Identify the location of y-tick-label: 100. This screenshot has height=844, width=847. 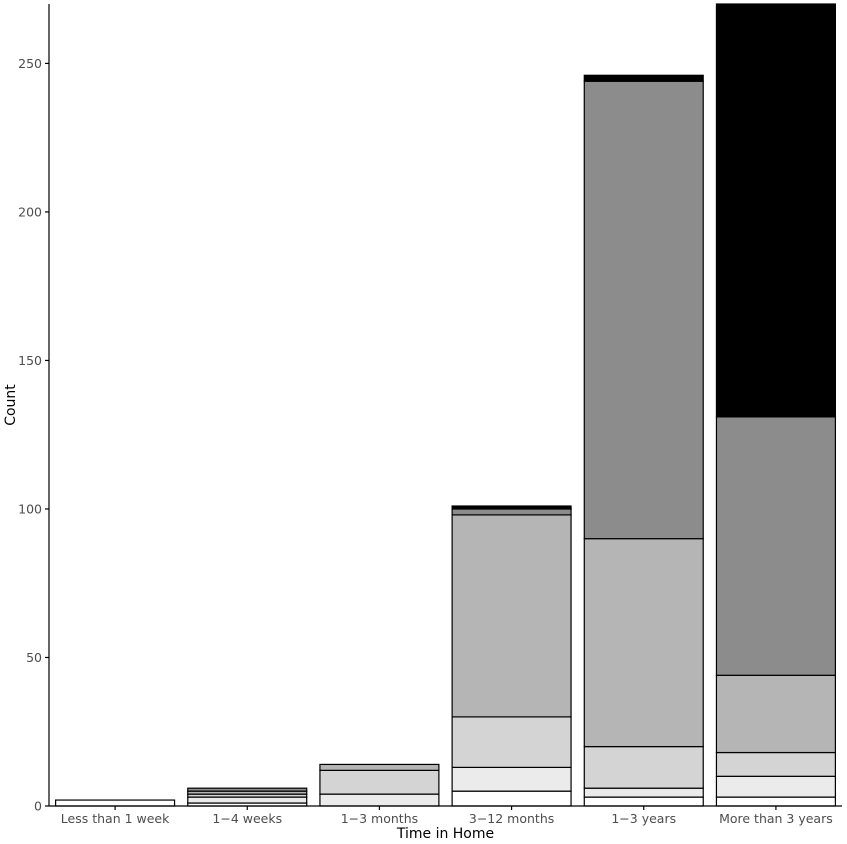
(30, 508).